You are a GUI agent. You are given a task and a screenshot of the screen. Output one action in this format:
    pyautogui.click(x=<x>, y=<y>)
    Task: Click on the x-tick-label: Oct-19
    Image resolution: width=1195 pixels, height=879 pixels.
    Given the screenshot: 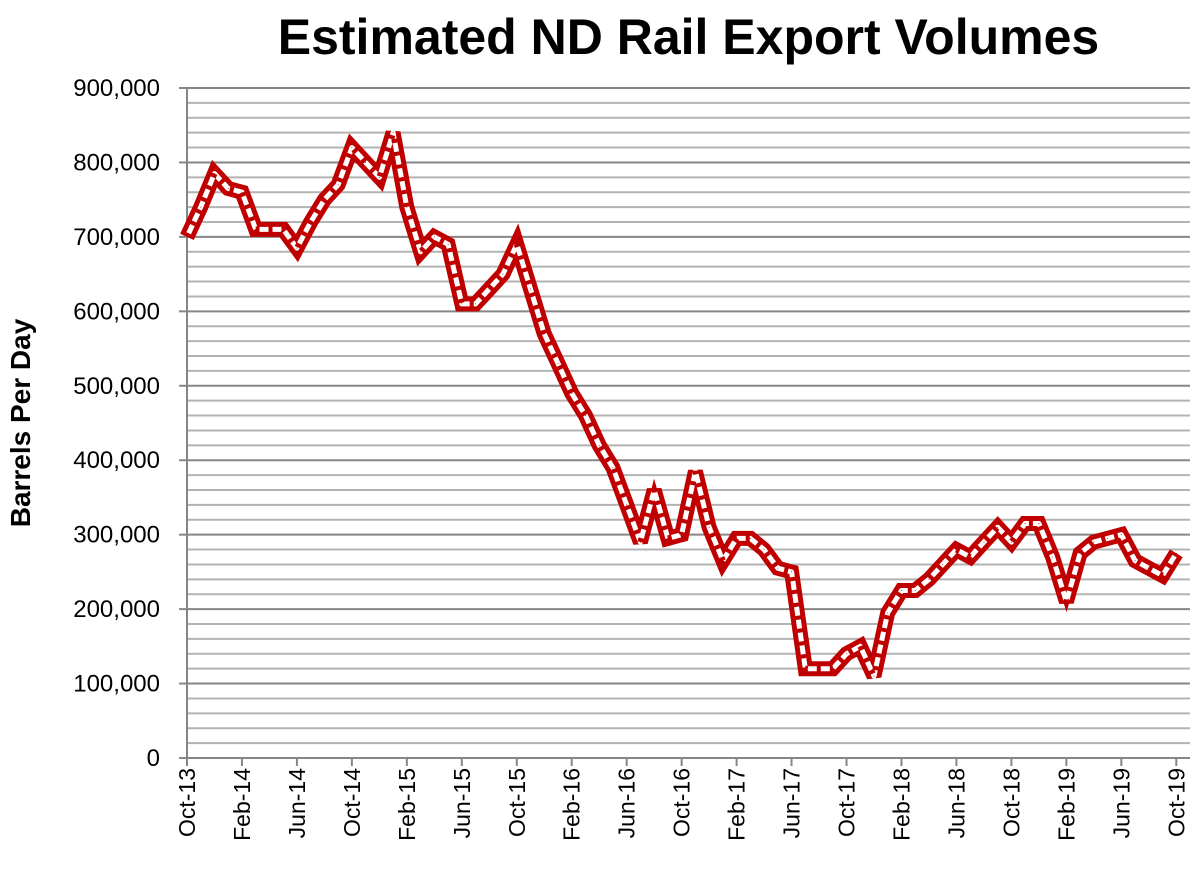 What is the action you would take?
    pyautogui.click(x=1176, y=802)
    